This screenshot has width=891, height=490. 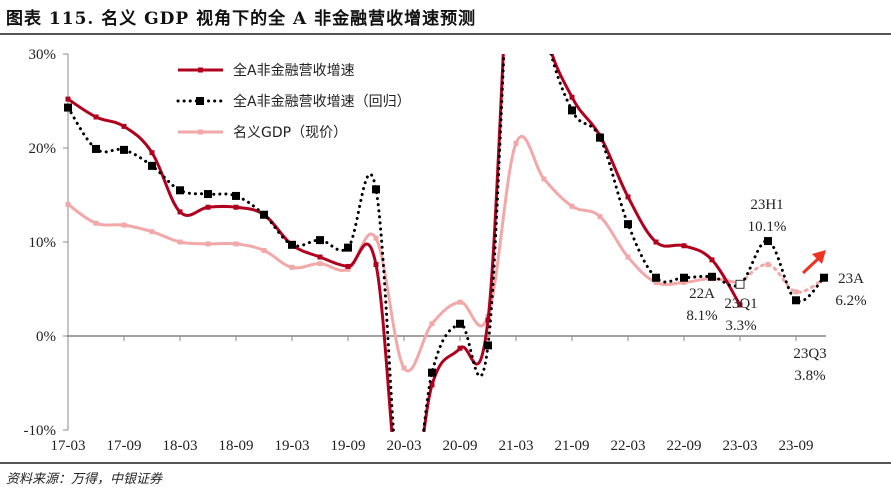 I want to click on x-tick-label: 23-03, so click(x=740, y=446).